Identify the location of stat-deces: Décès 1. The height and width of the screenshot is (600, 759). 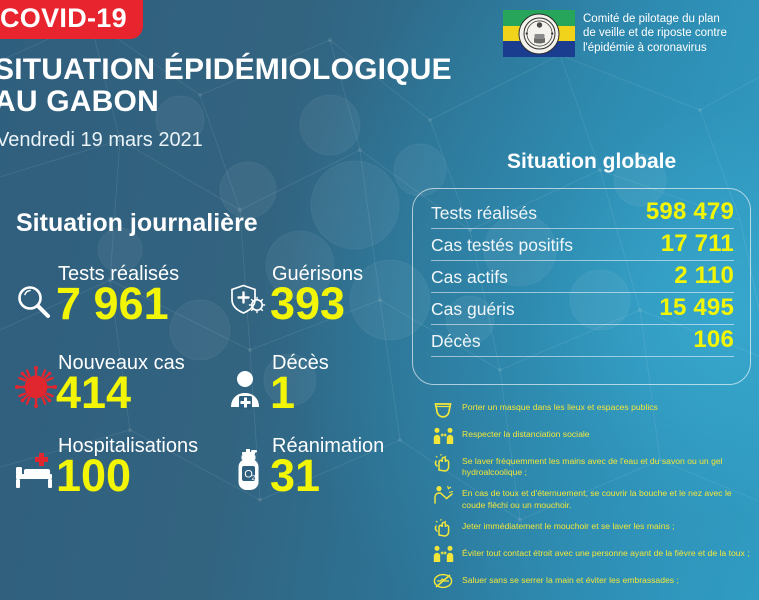
(328, 385).